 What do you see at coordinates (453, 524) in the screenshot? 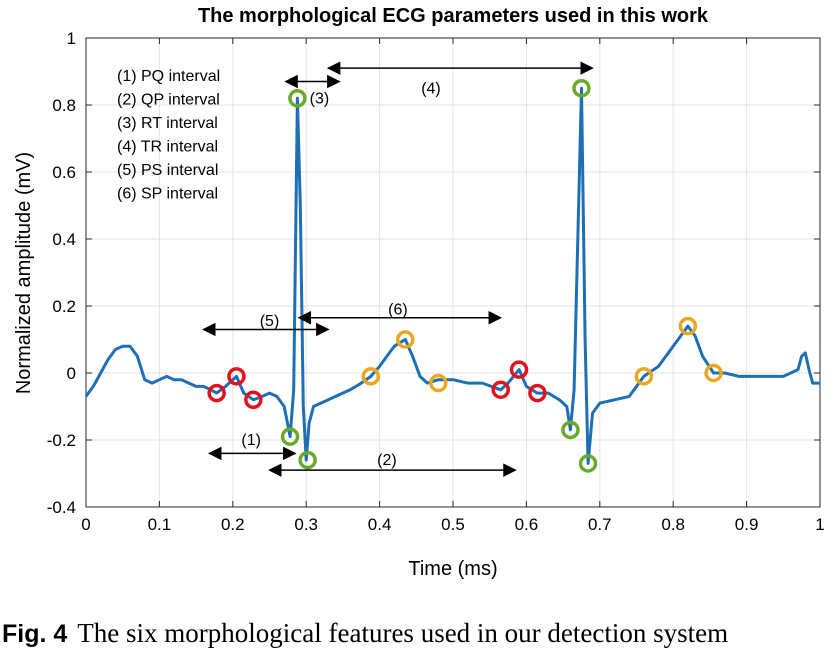
I see `x-tick-label: 0.5` at bounding box center [453, 524].